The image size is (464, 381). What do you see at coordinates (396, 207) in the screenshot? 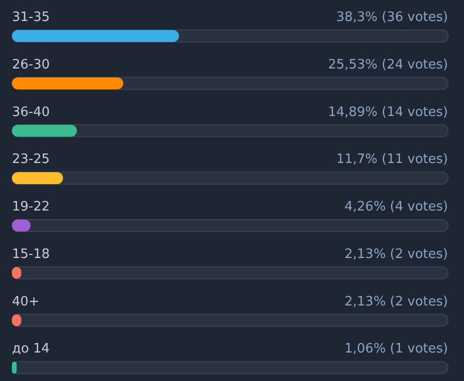
I see `data-label: 4,26% (4 votes)` at bounding box center [396, 207].